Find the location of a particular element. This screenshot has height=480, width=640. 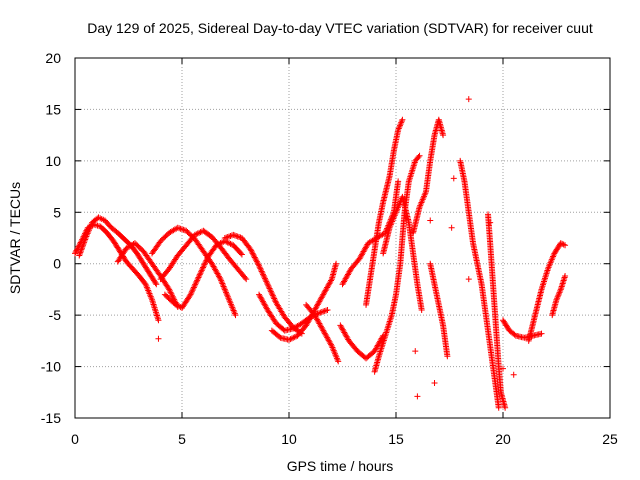

y-tick-label: 20 is located at coordinates (53, 58).